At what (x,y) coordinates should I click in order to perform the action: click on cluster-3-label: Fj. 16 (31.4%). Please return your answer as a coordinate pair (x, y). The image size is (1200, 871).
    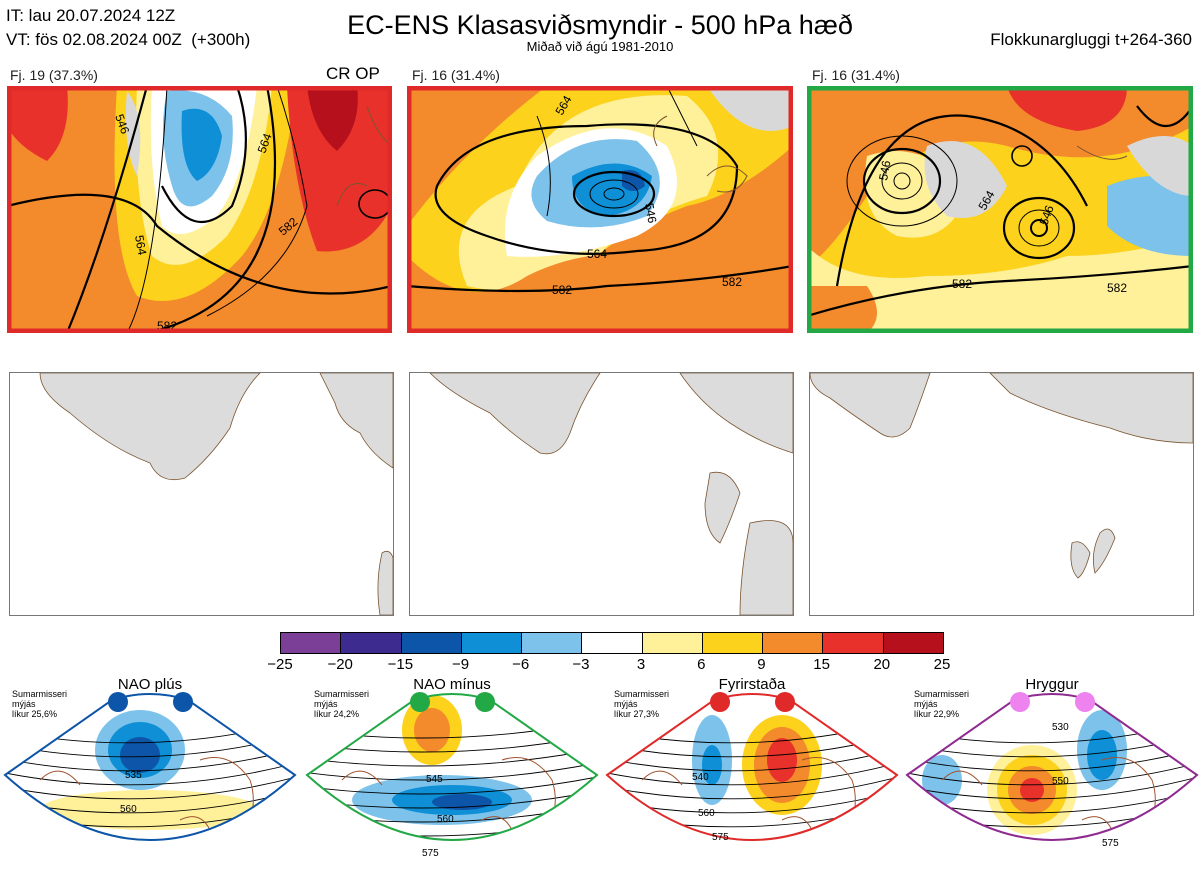
    Looking at the image, I should click on (856, 75).